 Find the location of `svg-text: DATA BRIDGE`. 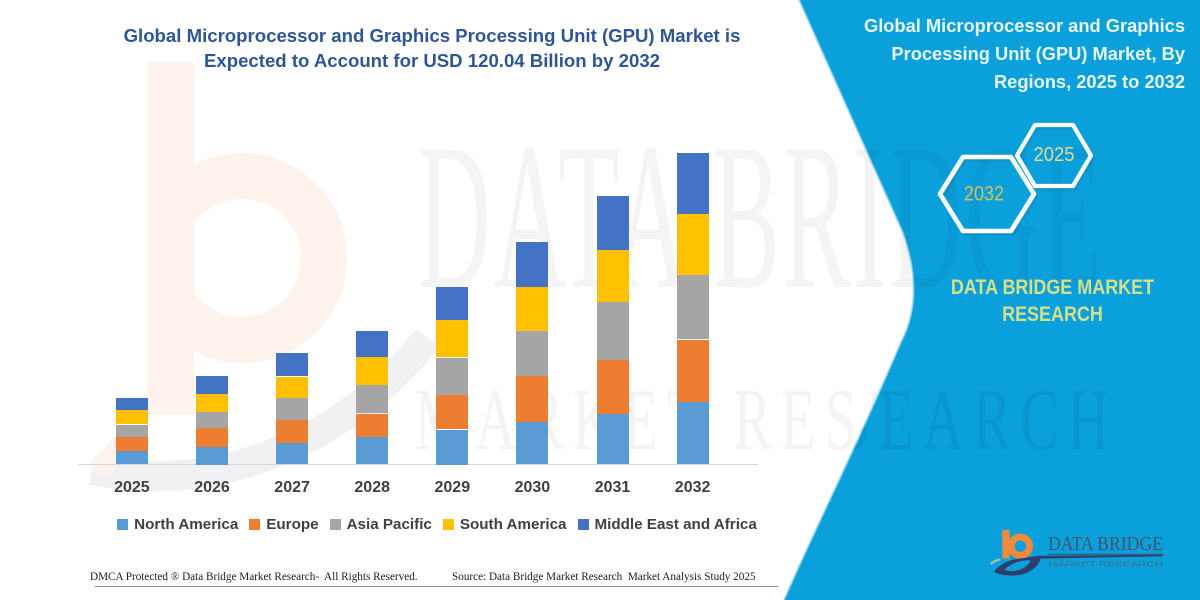

svg-text: DATA BRIDGE is located at coordinates (1105, 544).